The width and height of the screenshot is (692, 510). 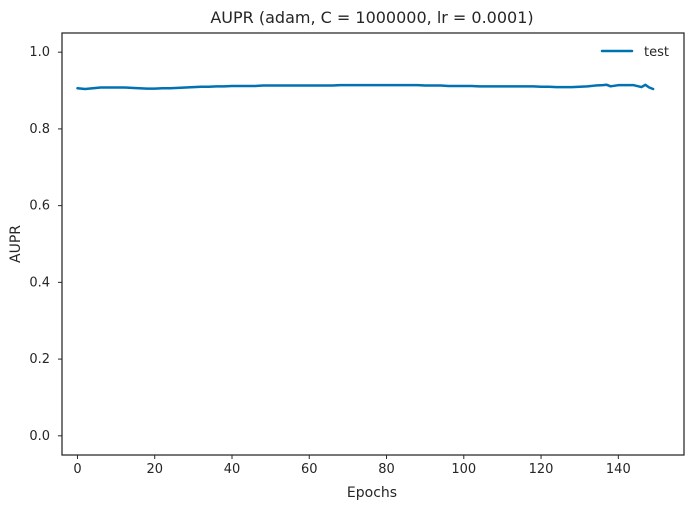 What do you see at coordinates (634, 52) in the screenshot?
I see `legend: test` at bounding box center [634, 52].